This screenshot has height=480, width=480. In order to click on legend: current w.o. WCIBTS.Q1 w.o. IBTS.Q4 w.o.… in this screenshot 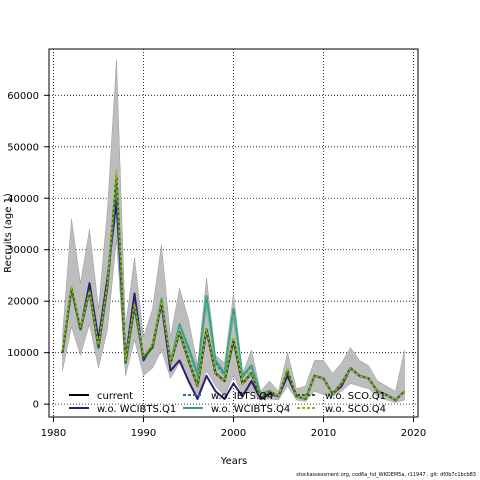, I will do `click(227, 403)`.